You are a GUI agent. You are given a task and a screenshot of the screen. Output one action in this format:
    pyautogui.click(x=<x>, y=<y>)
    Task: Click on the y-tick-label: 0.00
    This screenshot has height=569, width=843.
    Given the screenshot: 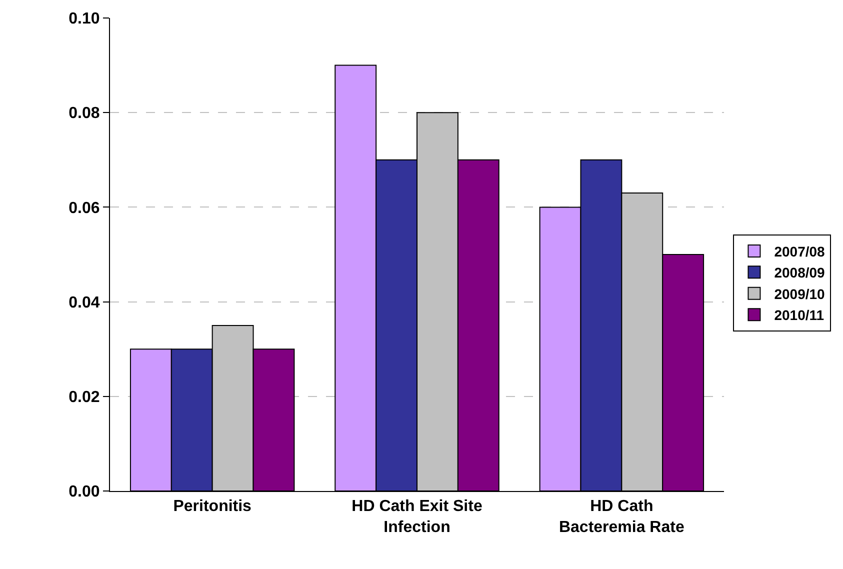 What is the action you would take?
    pyautogui.click(x=84, y=492)
    